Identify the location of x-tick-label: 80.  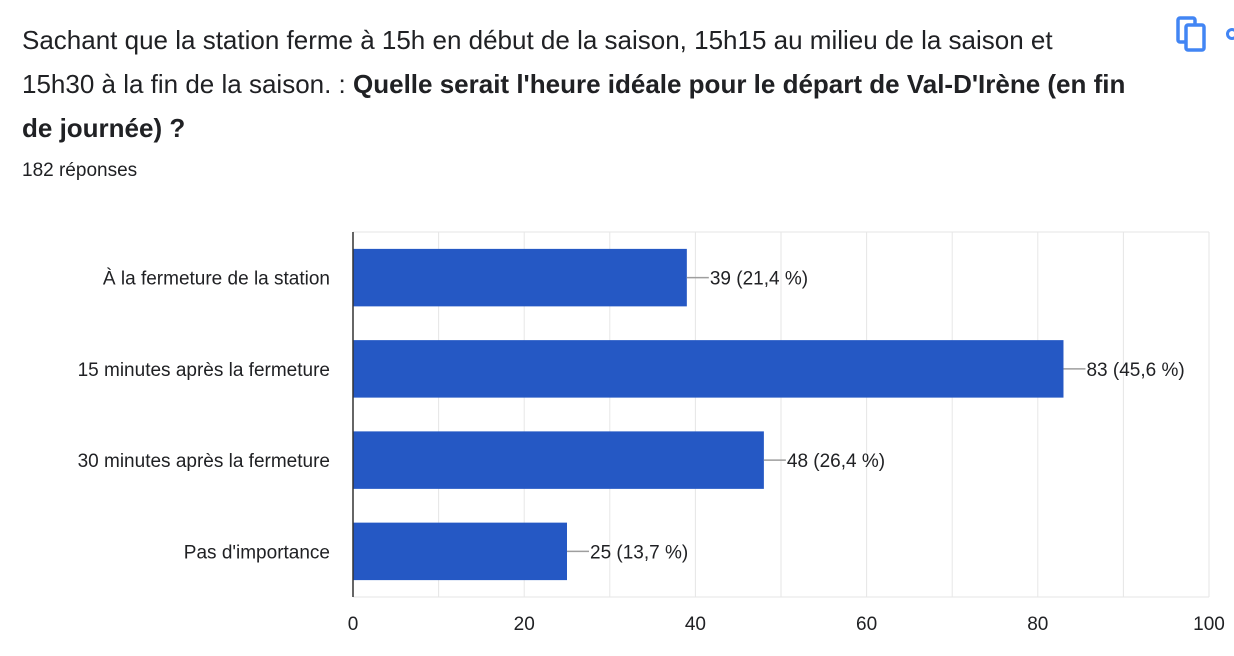
(1037, 624).